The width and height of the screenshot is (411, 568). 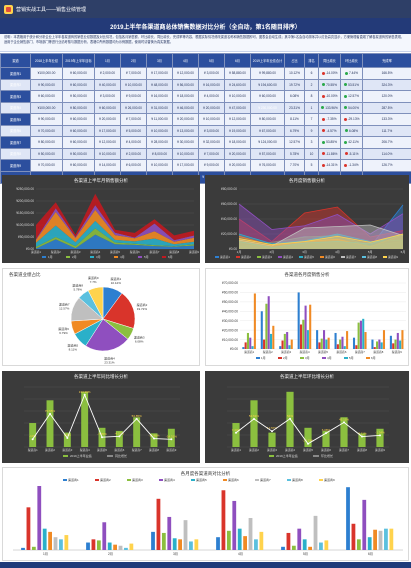 I want to click on x-tick-label: 渠道商9, so click(x=380, y=450).